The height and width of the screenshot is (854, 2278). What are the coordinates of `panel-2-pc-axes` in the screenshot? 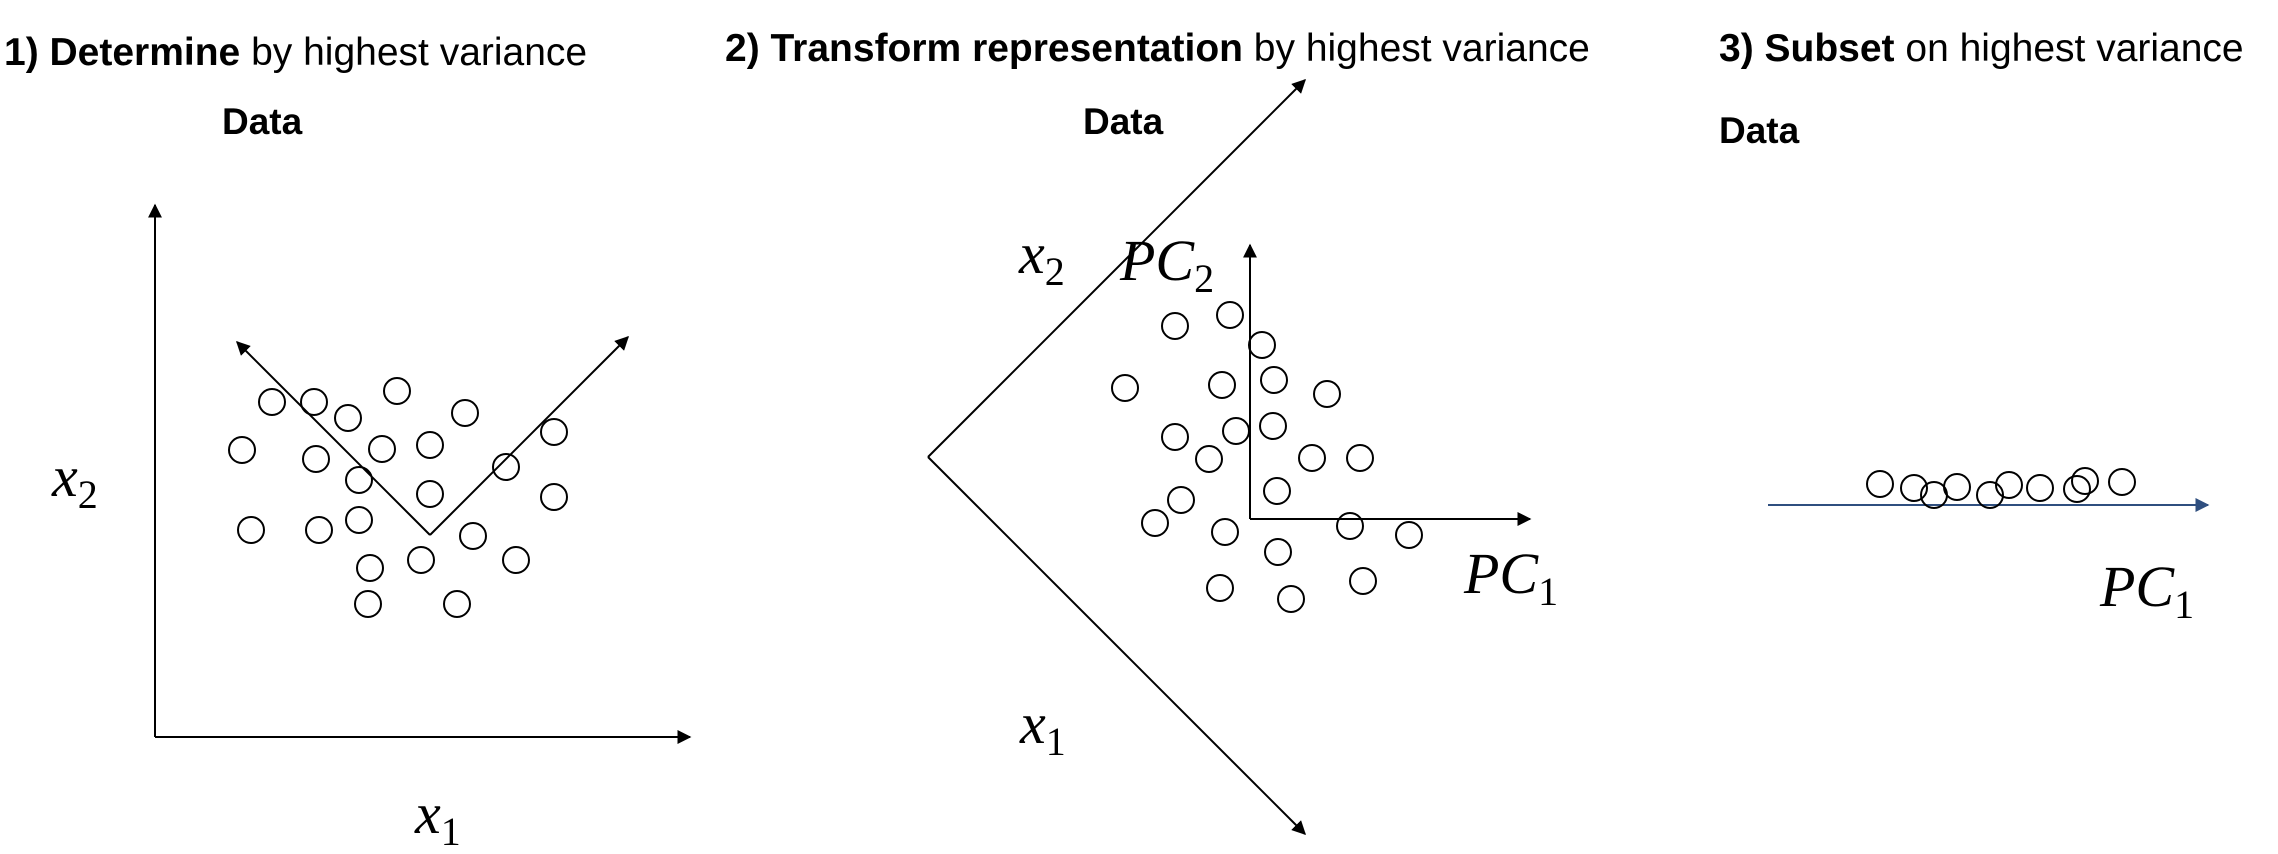 It's located at (1387, 384).